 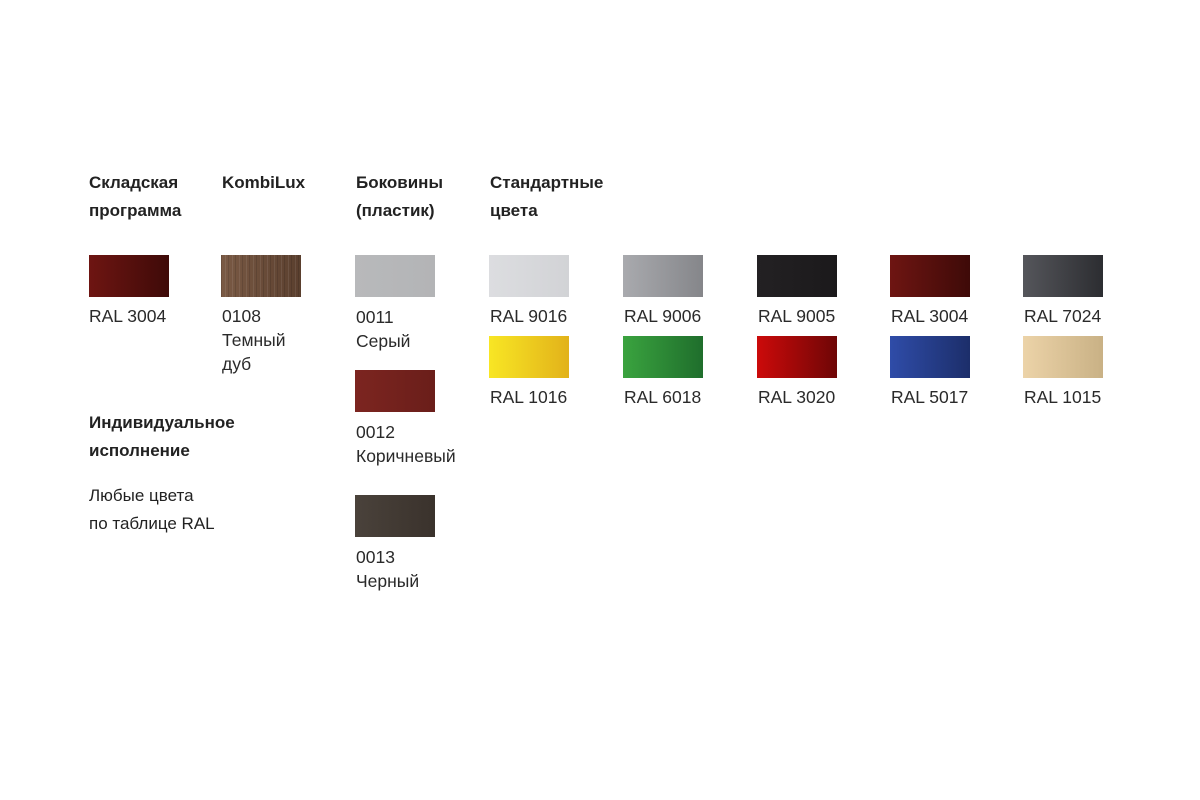 I want to click on label-ral-5017: RAL 5017, so click(x=930, y=397).